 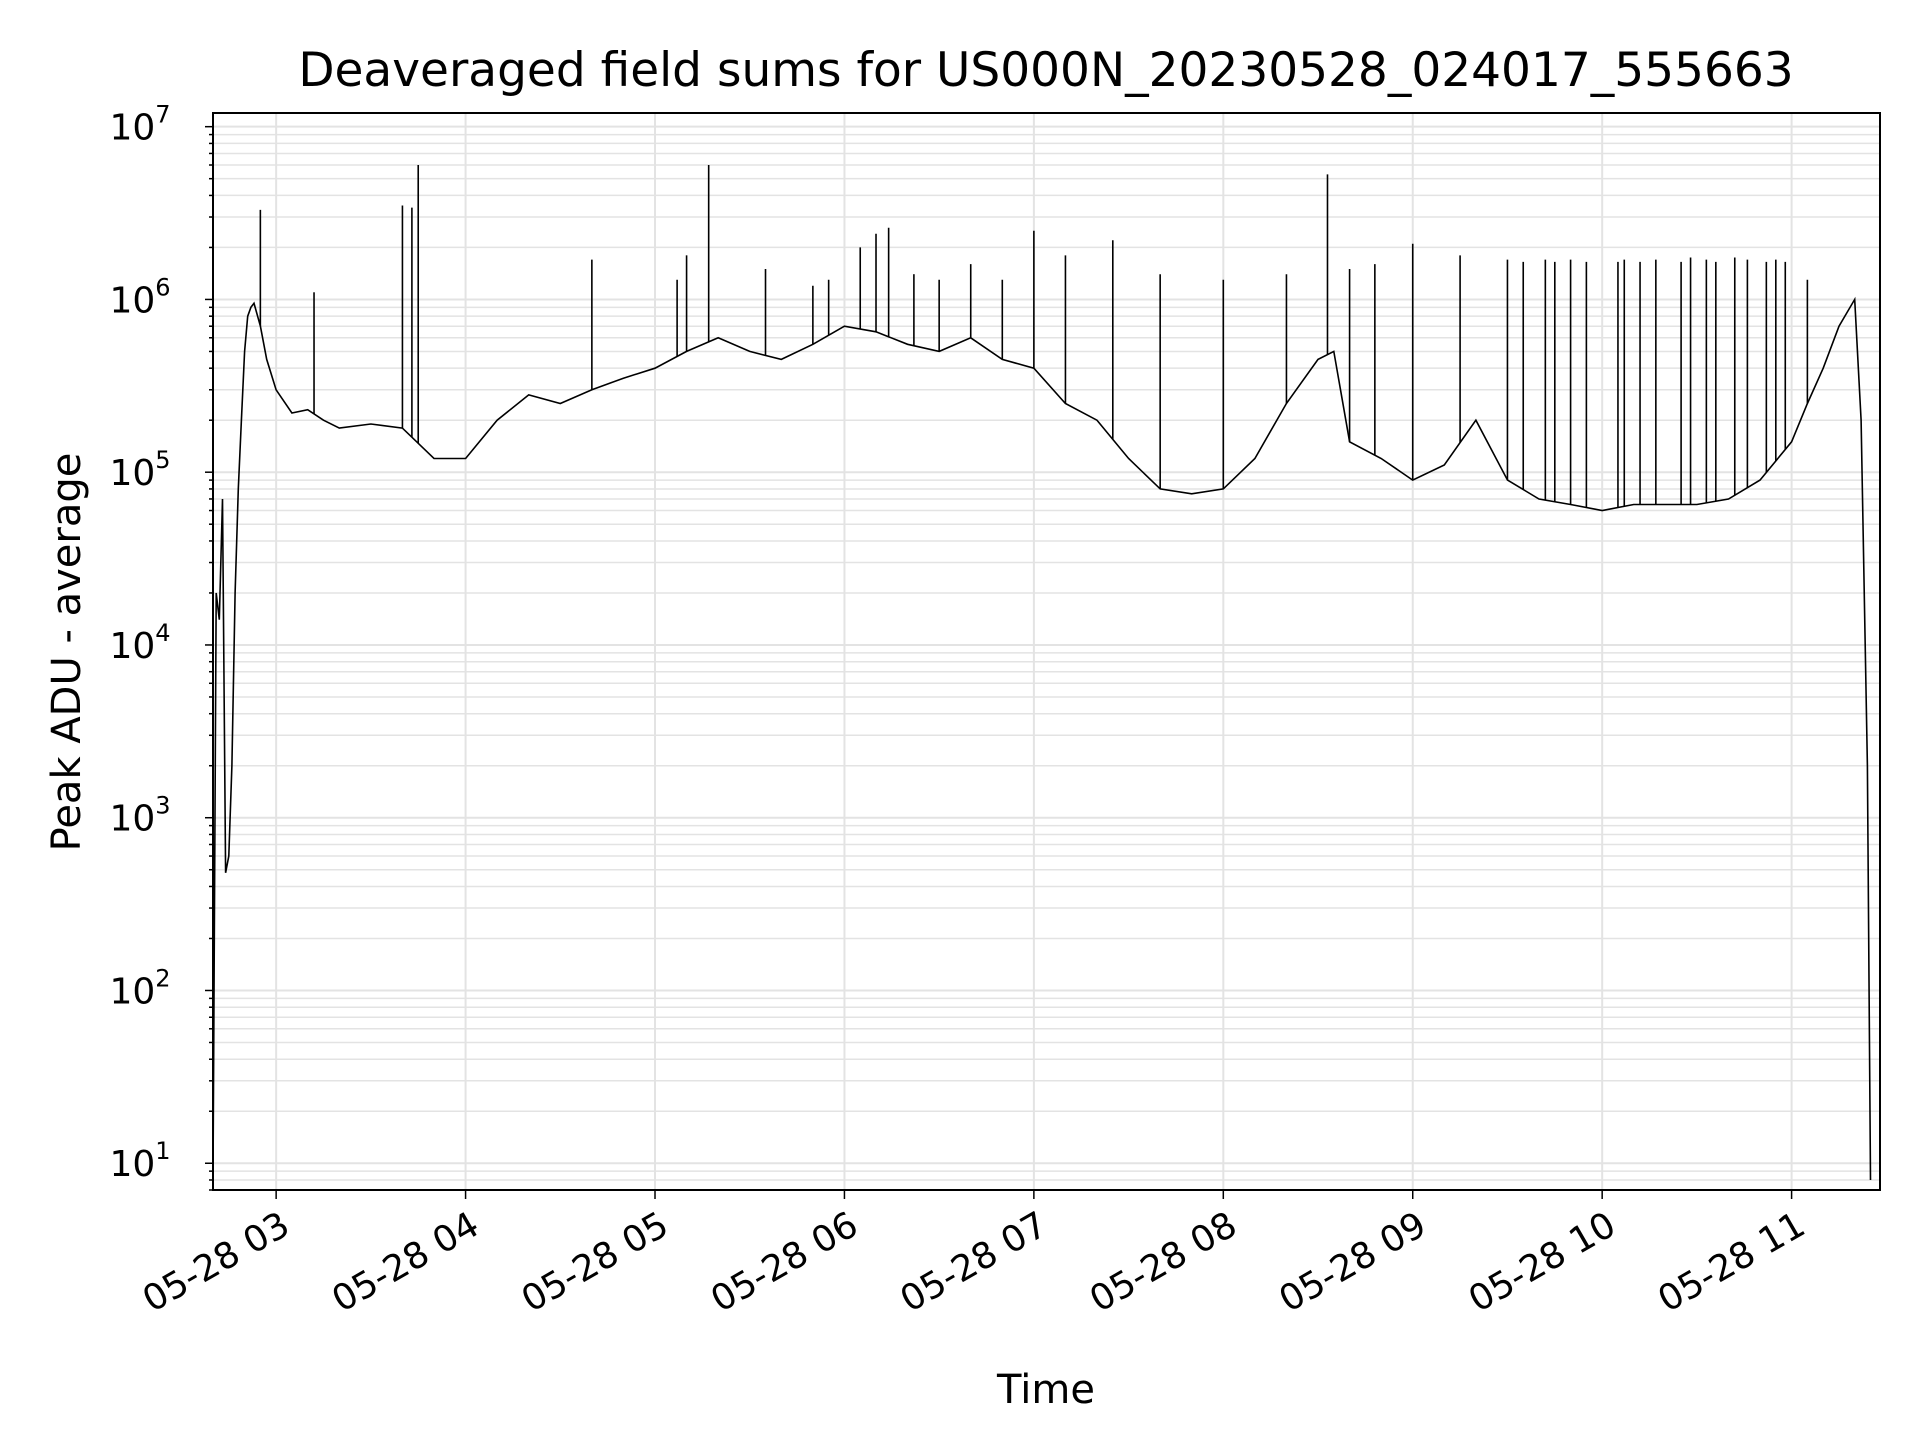 I want to click on y-tick-label: 10³, so click(x=139, y=816).